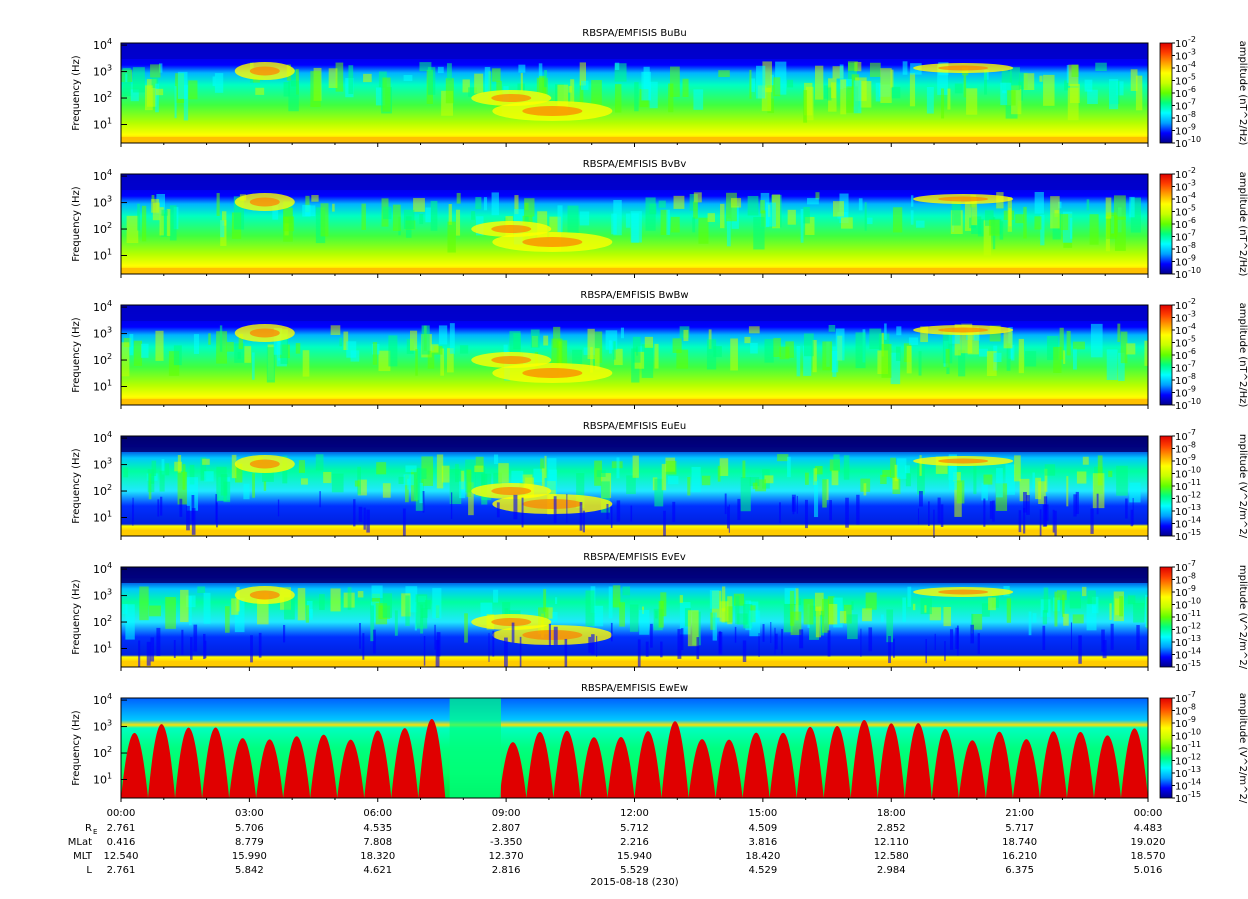  What do you see at coordinates (506, 856) in the screenshot?
I see `ephemeris-value: 12.370` at bounding box center [506, 856].